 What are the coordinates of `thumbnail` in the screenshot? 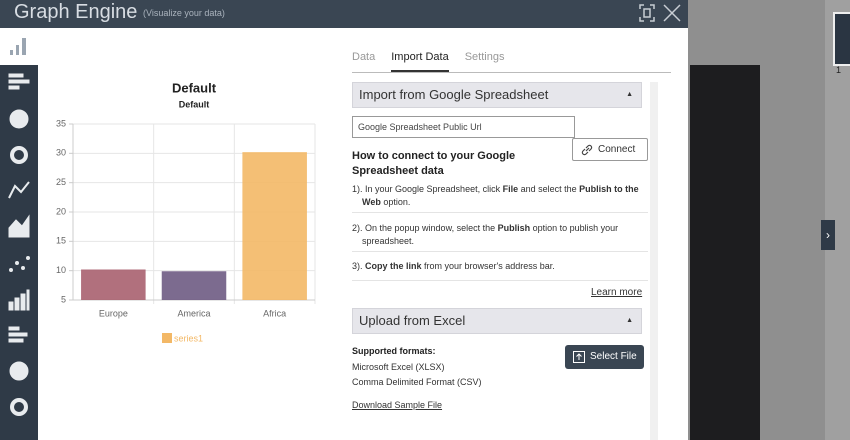 It's located at (841, 39).